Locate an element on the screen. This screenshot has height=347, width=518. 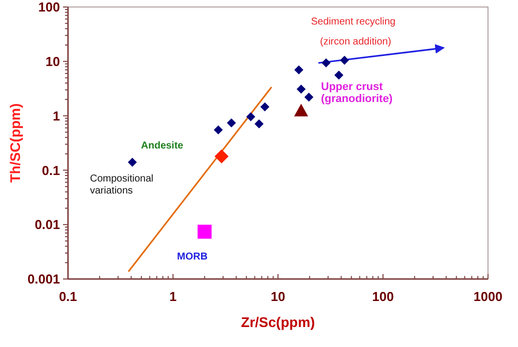
y-axis-title: Th/SC(ppm) is located at coordinates (15, 143).